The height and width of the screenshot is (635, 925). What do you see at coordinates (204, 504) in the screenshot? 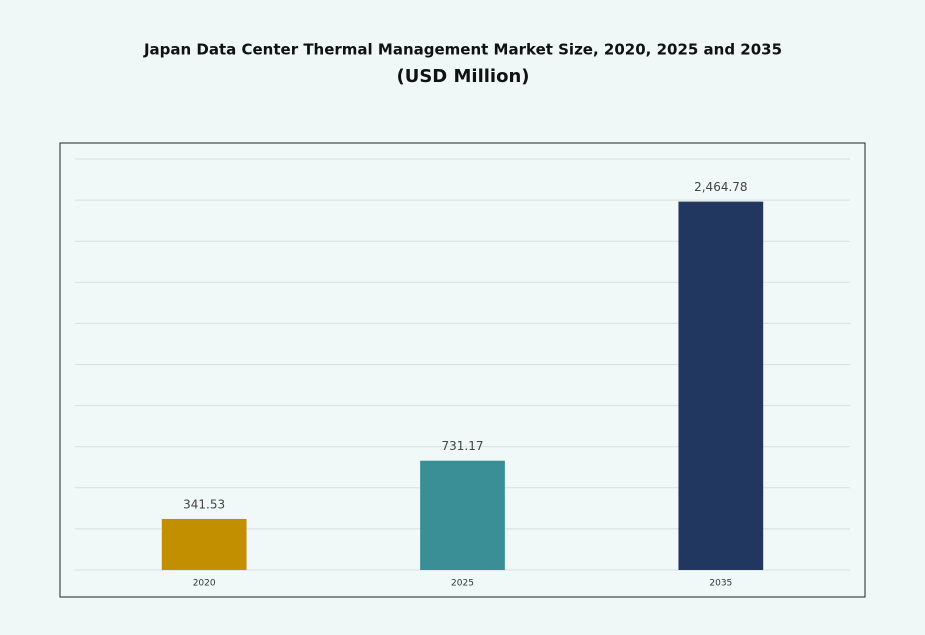
I see `data-label: 341.53` at bounding box center [204, 504].